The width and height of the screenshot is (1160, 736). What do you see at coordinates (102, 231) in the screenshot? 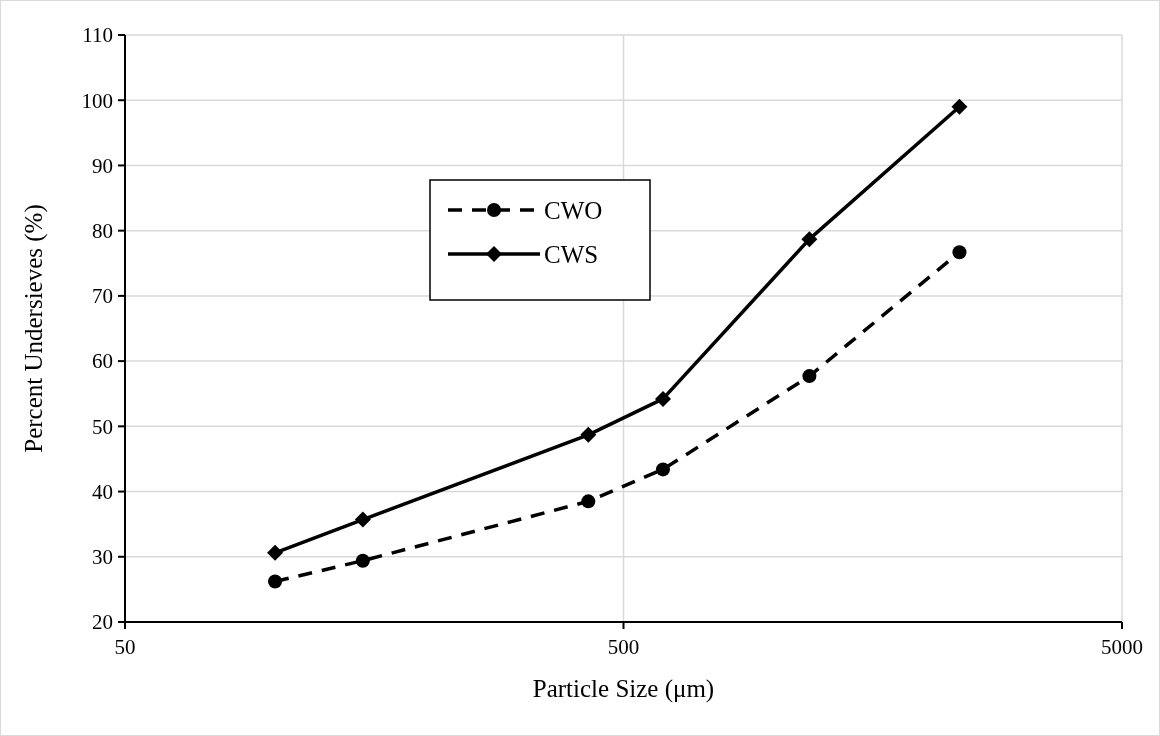
I see `y-tick-label: 80` at bounding box center [102, 231].